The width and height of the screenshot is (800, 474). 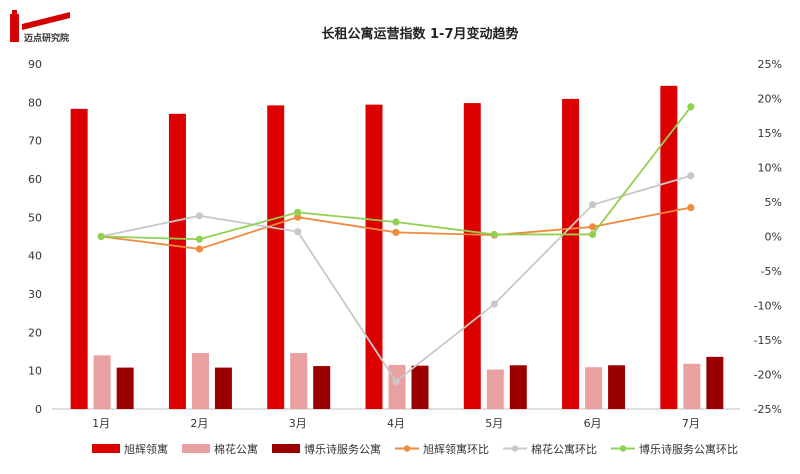 What do you see at coordinates (768, 340) in the screenshot?
I see `y2-tick-label: -15%` at bounding box center [768, 340].